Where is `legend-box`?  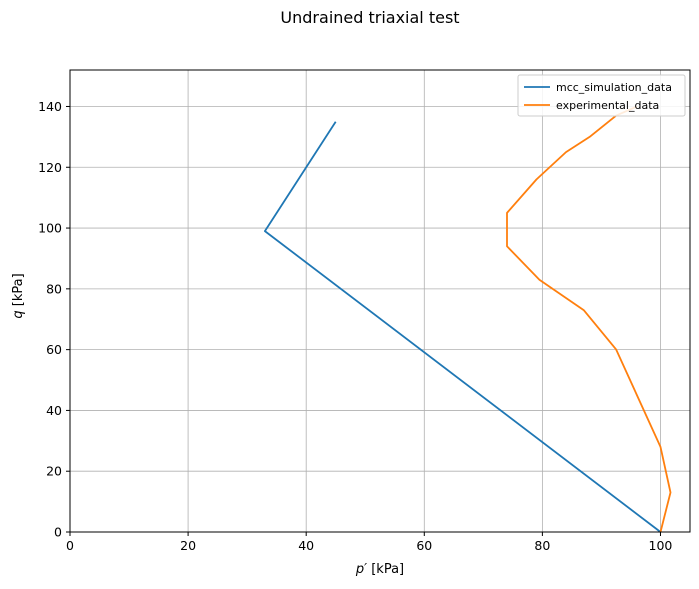 legend-box is located at coordinates (601, 95).